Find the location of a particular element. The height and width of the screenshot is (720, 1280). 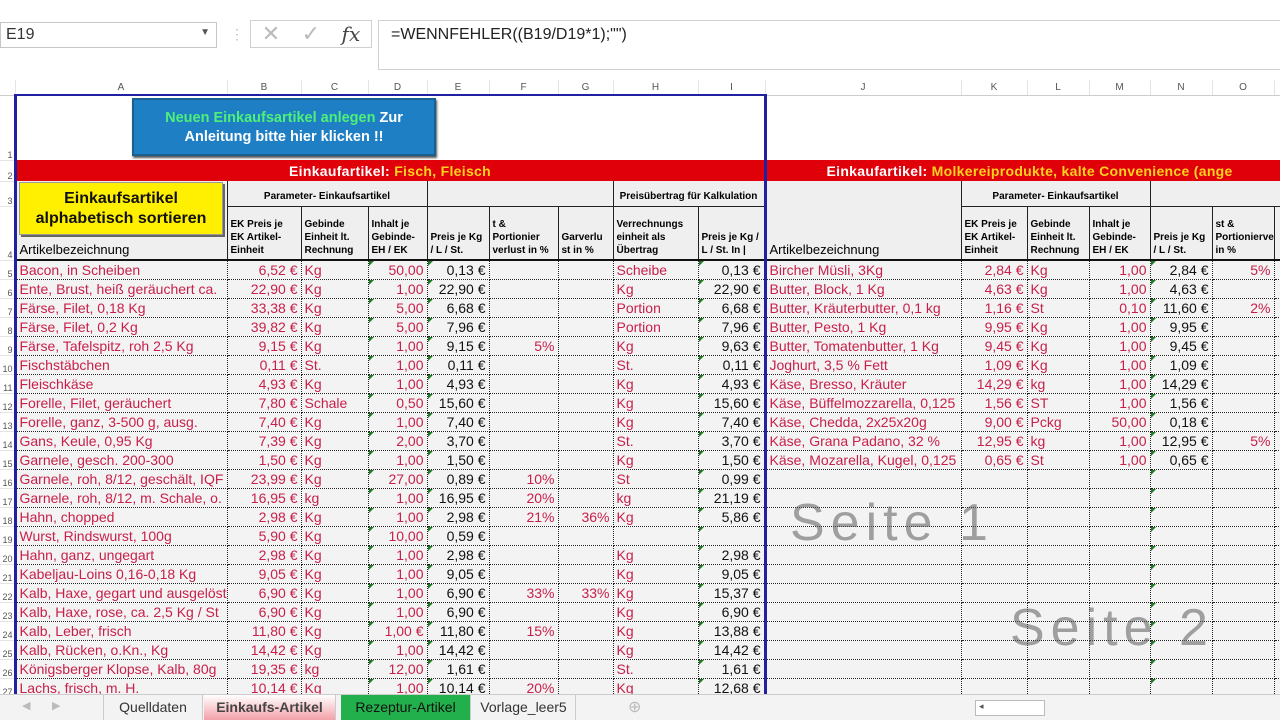

cell-left-5: 33% is located at coordinates (524, 593).